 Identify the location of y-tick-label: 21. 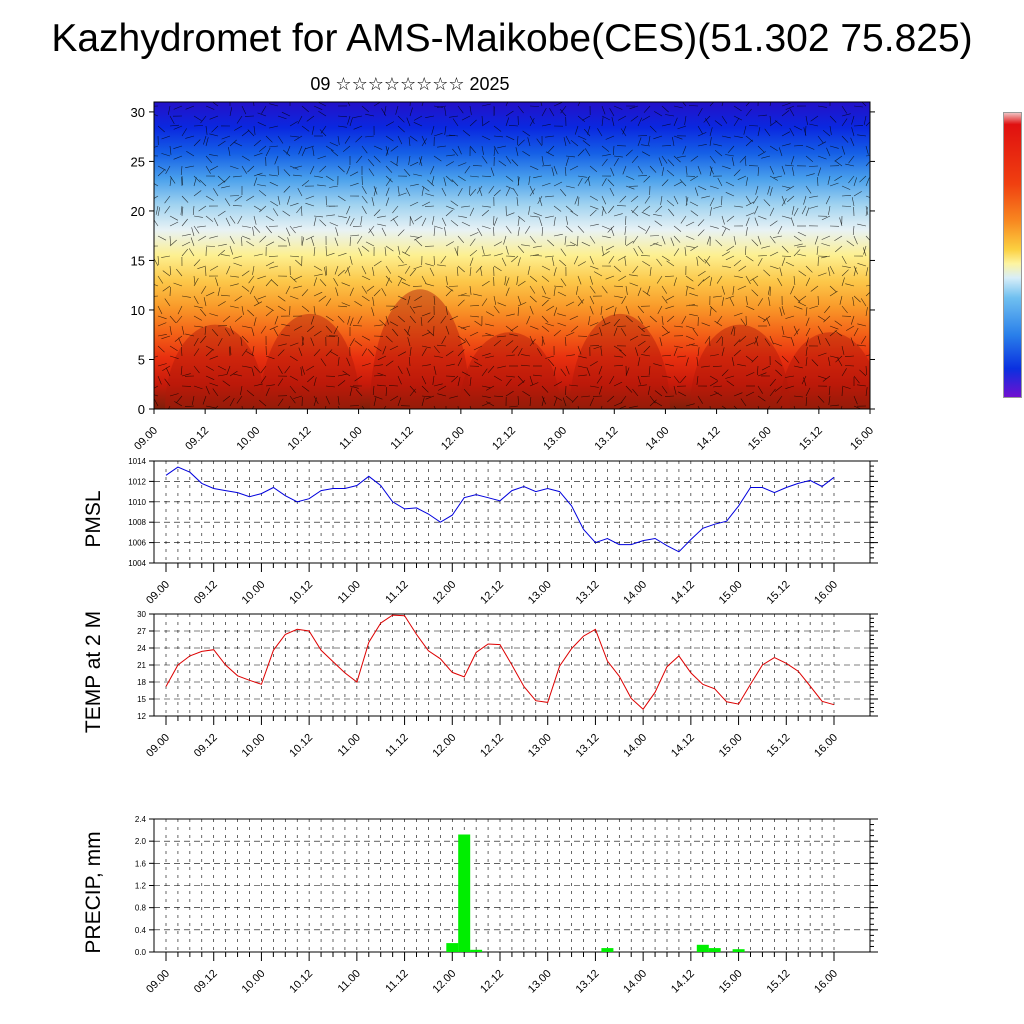
(141, 665).